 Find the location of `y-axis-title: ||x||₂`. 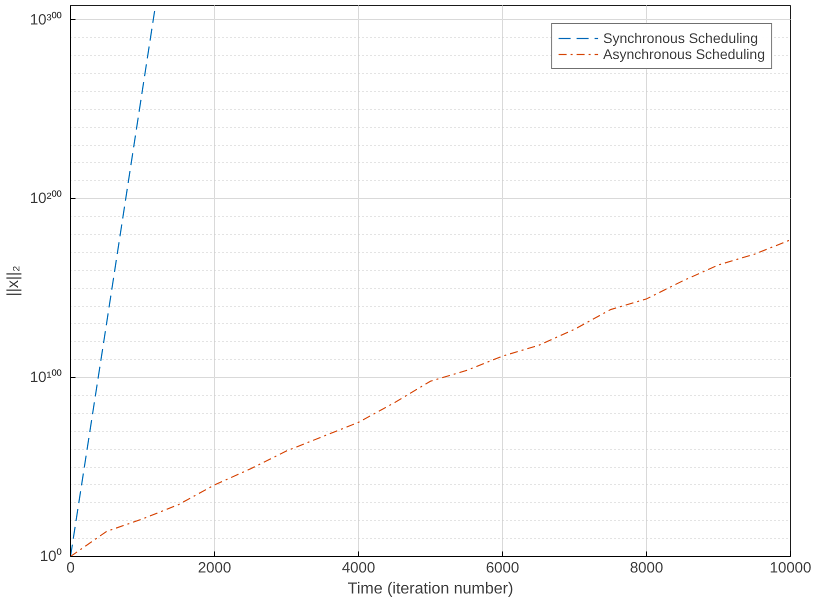

y-axis-title: ||x||₂ is located at coordinates (13, 281).